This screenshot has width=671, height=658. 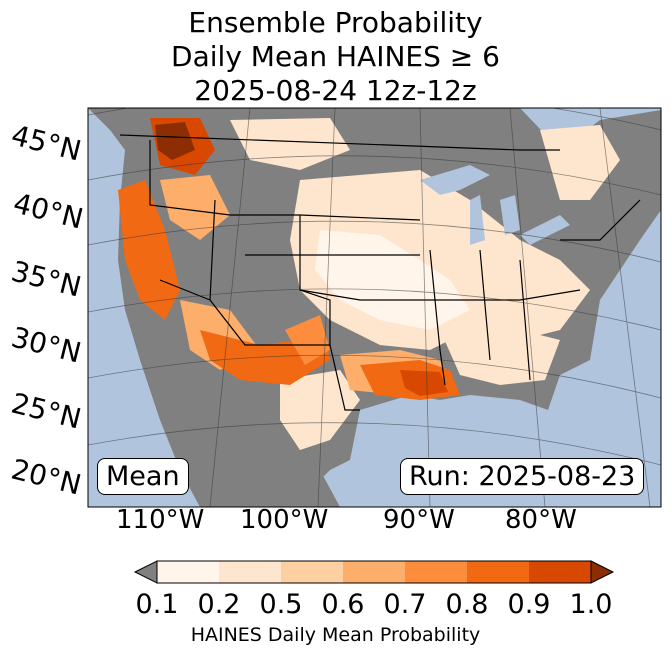 I want to click on colorbar-tick: 0.5, so click(x=281, y=604).